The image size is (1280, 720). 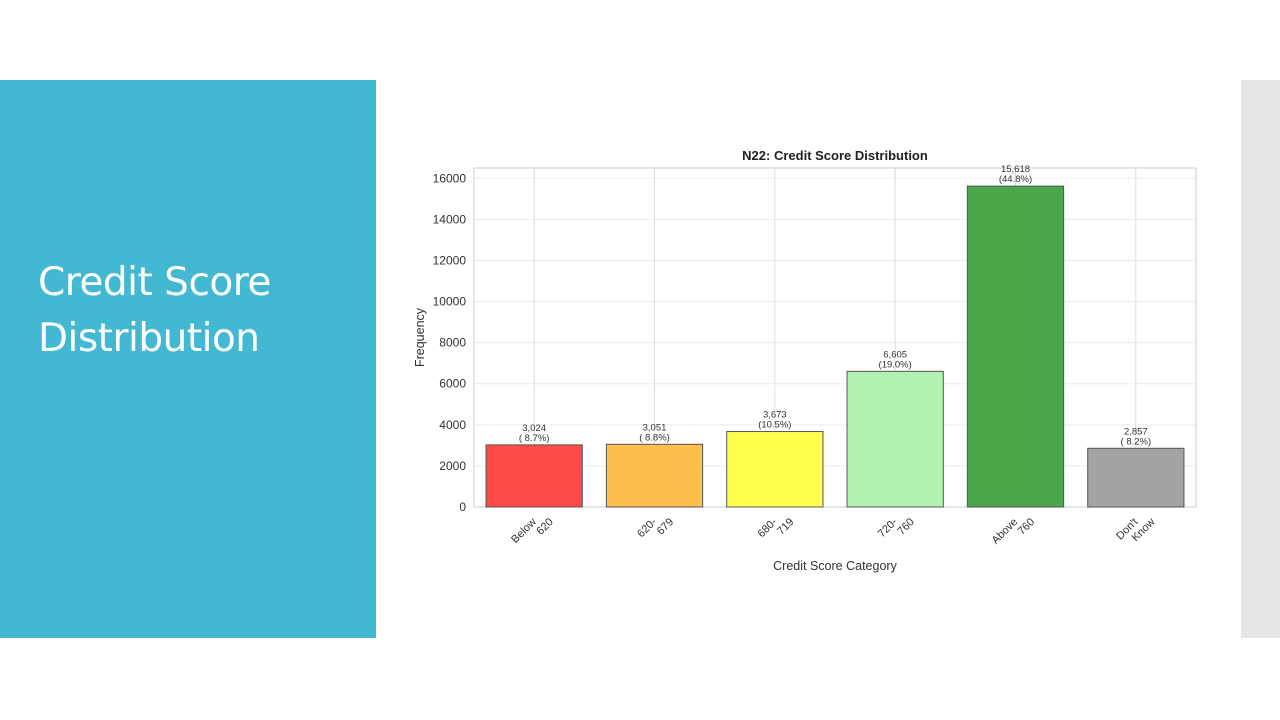 I want to click on x-tick-label-line: Above, so click(x=1005, y=531).